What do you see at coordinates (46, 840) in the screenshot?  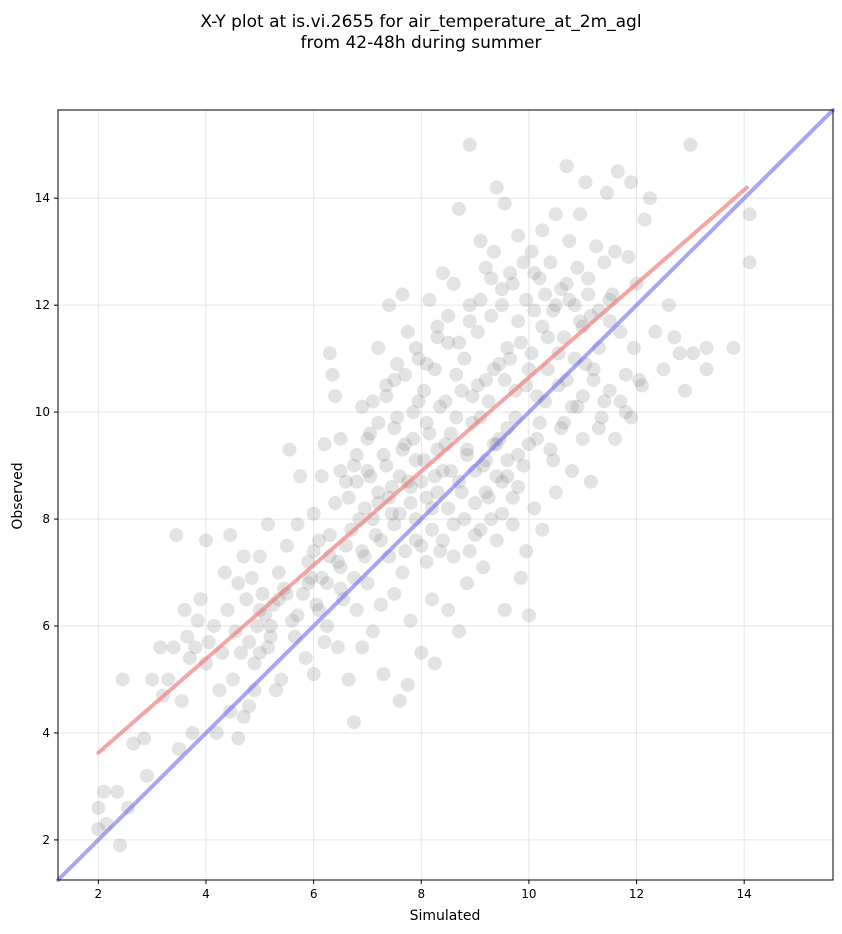 I see `y-tick-label: 2` at bounding box center [46, 840].